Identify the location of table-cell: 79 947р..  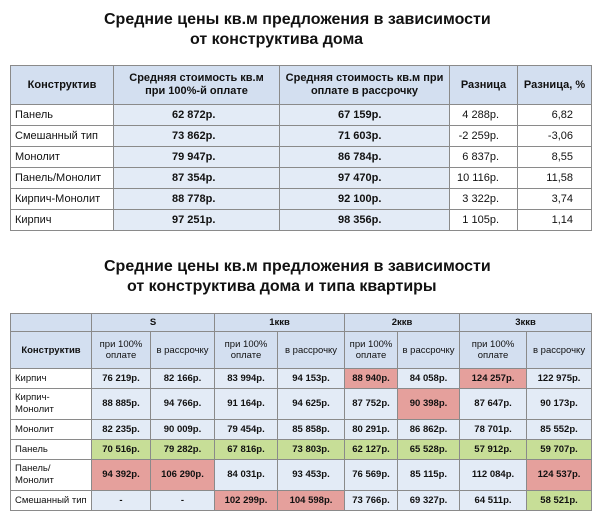
(196, 157).